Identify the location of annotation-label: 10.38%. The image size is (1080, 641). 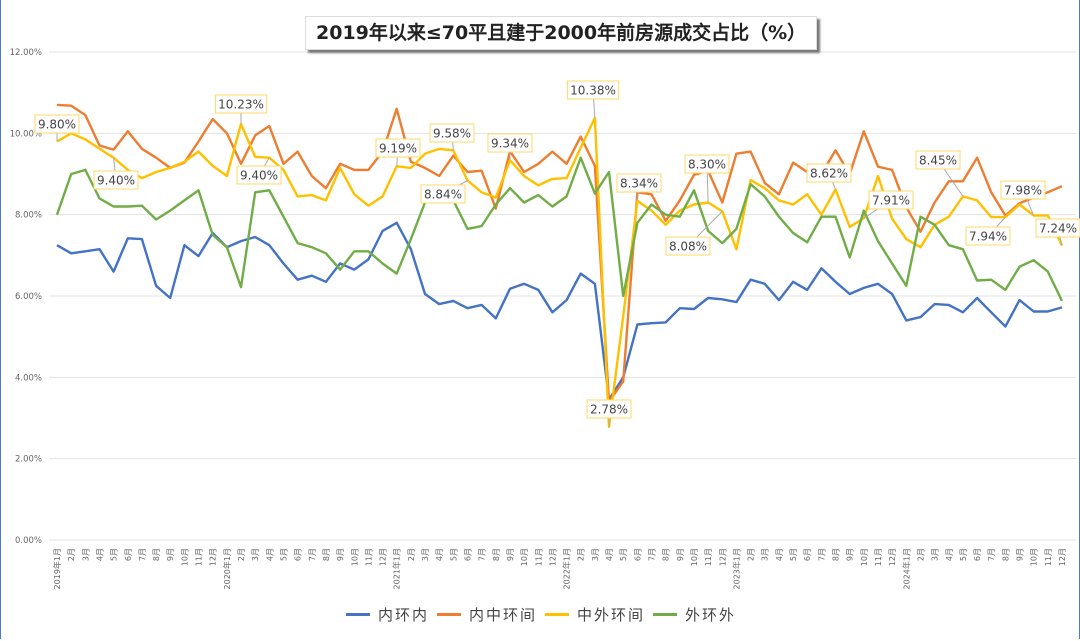
(593, 91).